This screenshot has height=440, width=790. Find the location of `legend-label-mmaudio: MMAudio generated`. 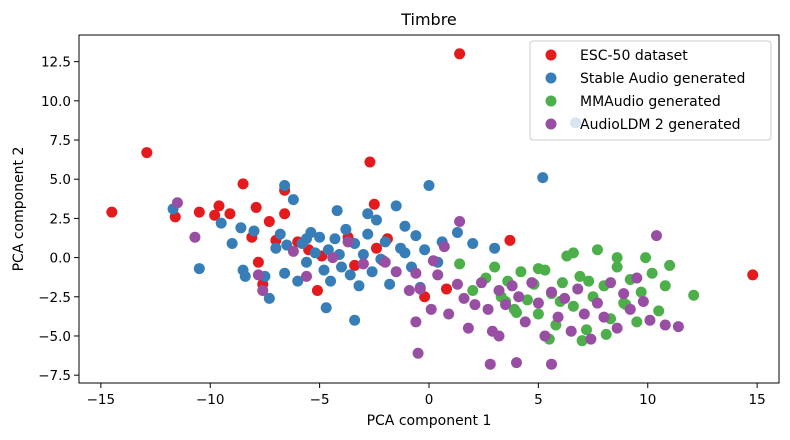

legend-label-mmaudio: MMAudio generated is located at coordinates (650, 102).